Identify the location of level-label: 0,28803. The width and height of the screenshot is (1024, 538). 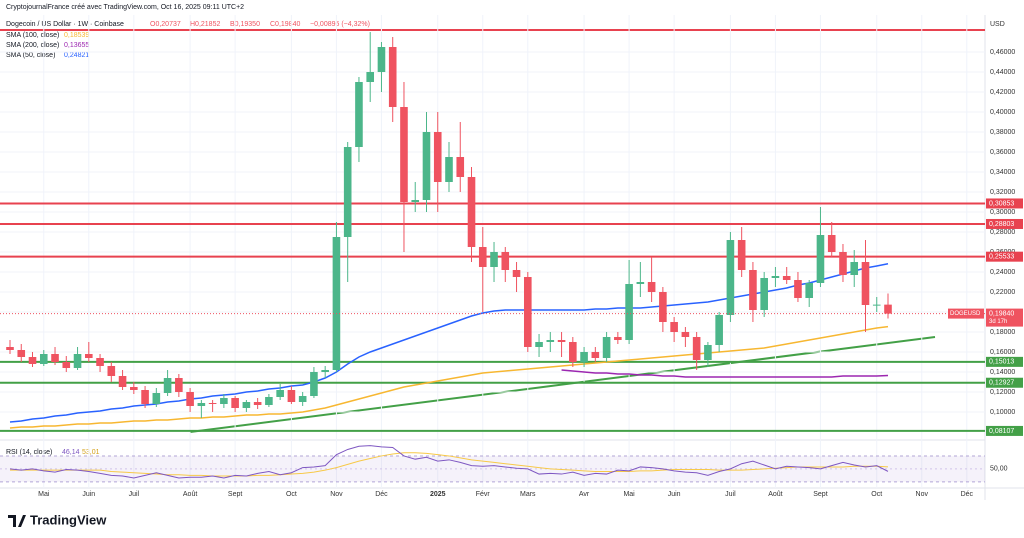
(1001, 224).